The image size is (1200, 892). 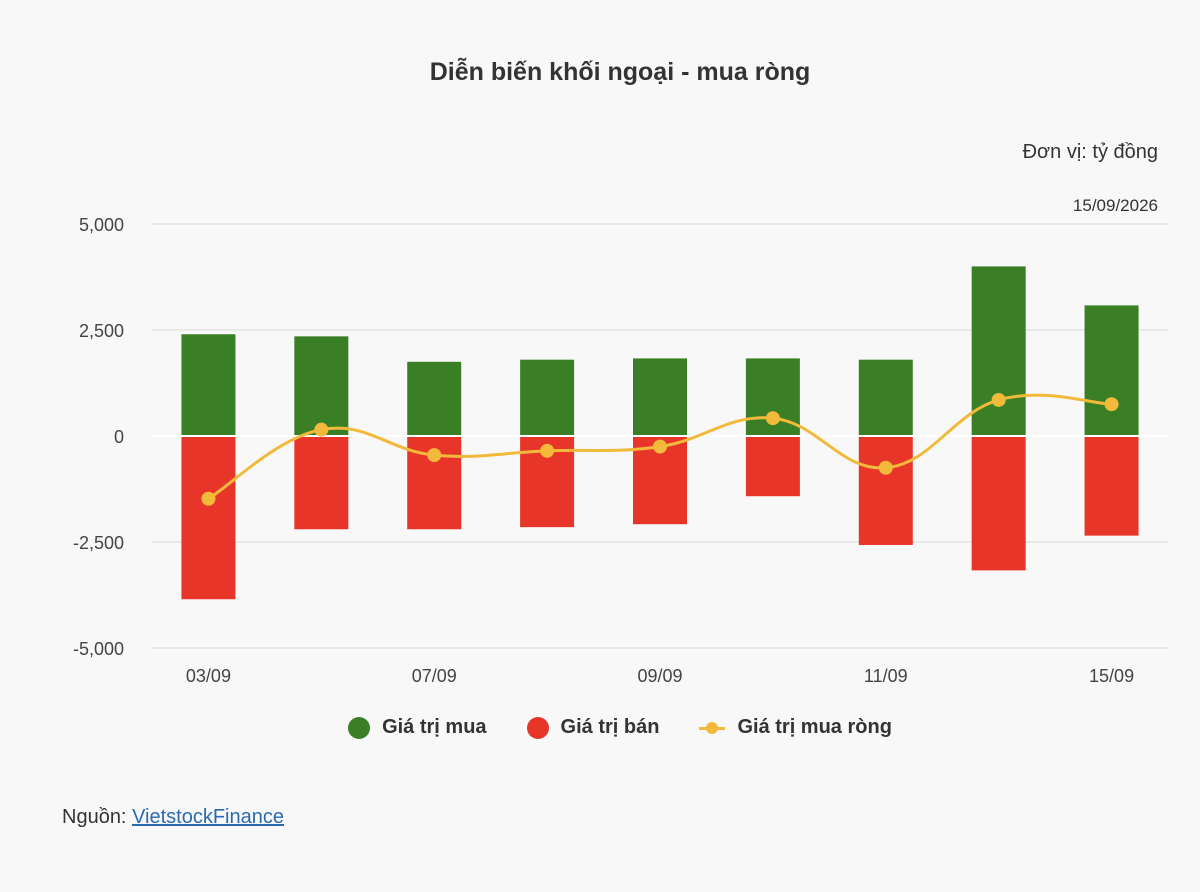 What do you see at coordinates (98, 649) in the screenshot?
I see `y-tick-label: -5,000` at bounding box center [98, 649].